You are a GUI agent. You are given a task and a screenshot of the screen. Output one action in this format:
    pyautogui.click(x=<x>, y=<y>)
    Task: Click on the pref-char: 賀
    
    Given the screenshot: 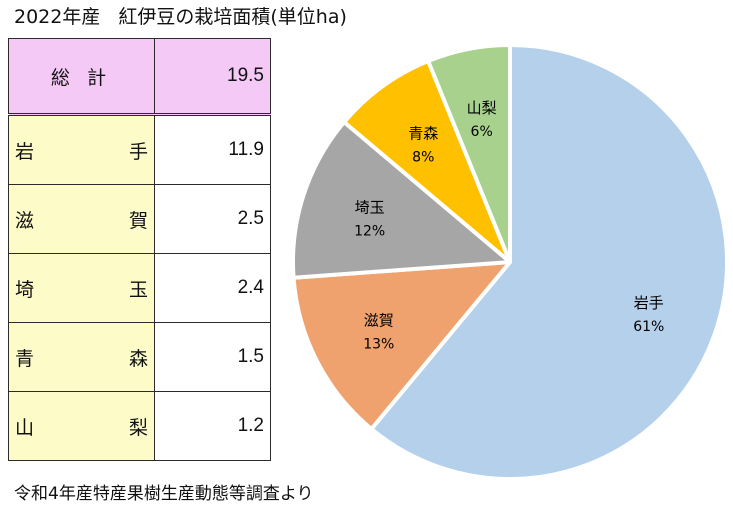 What is the action you would take?
    pyautogui.click(x=138, y=221)
    